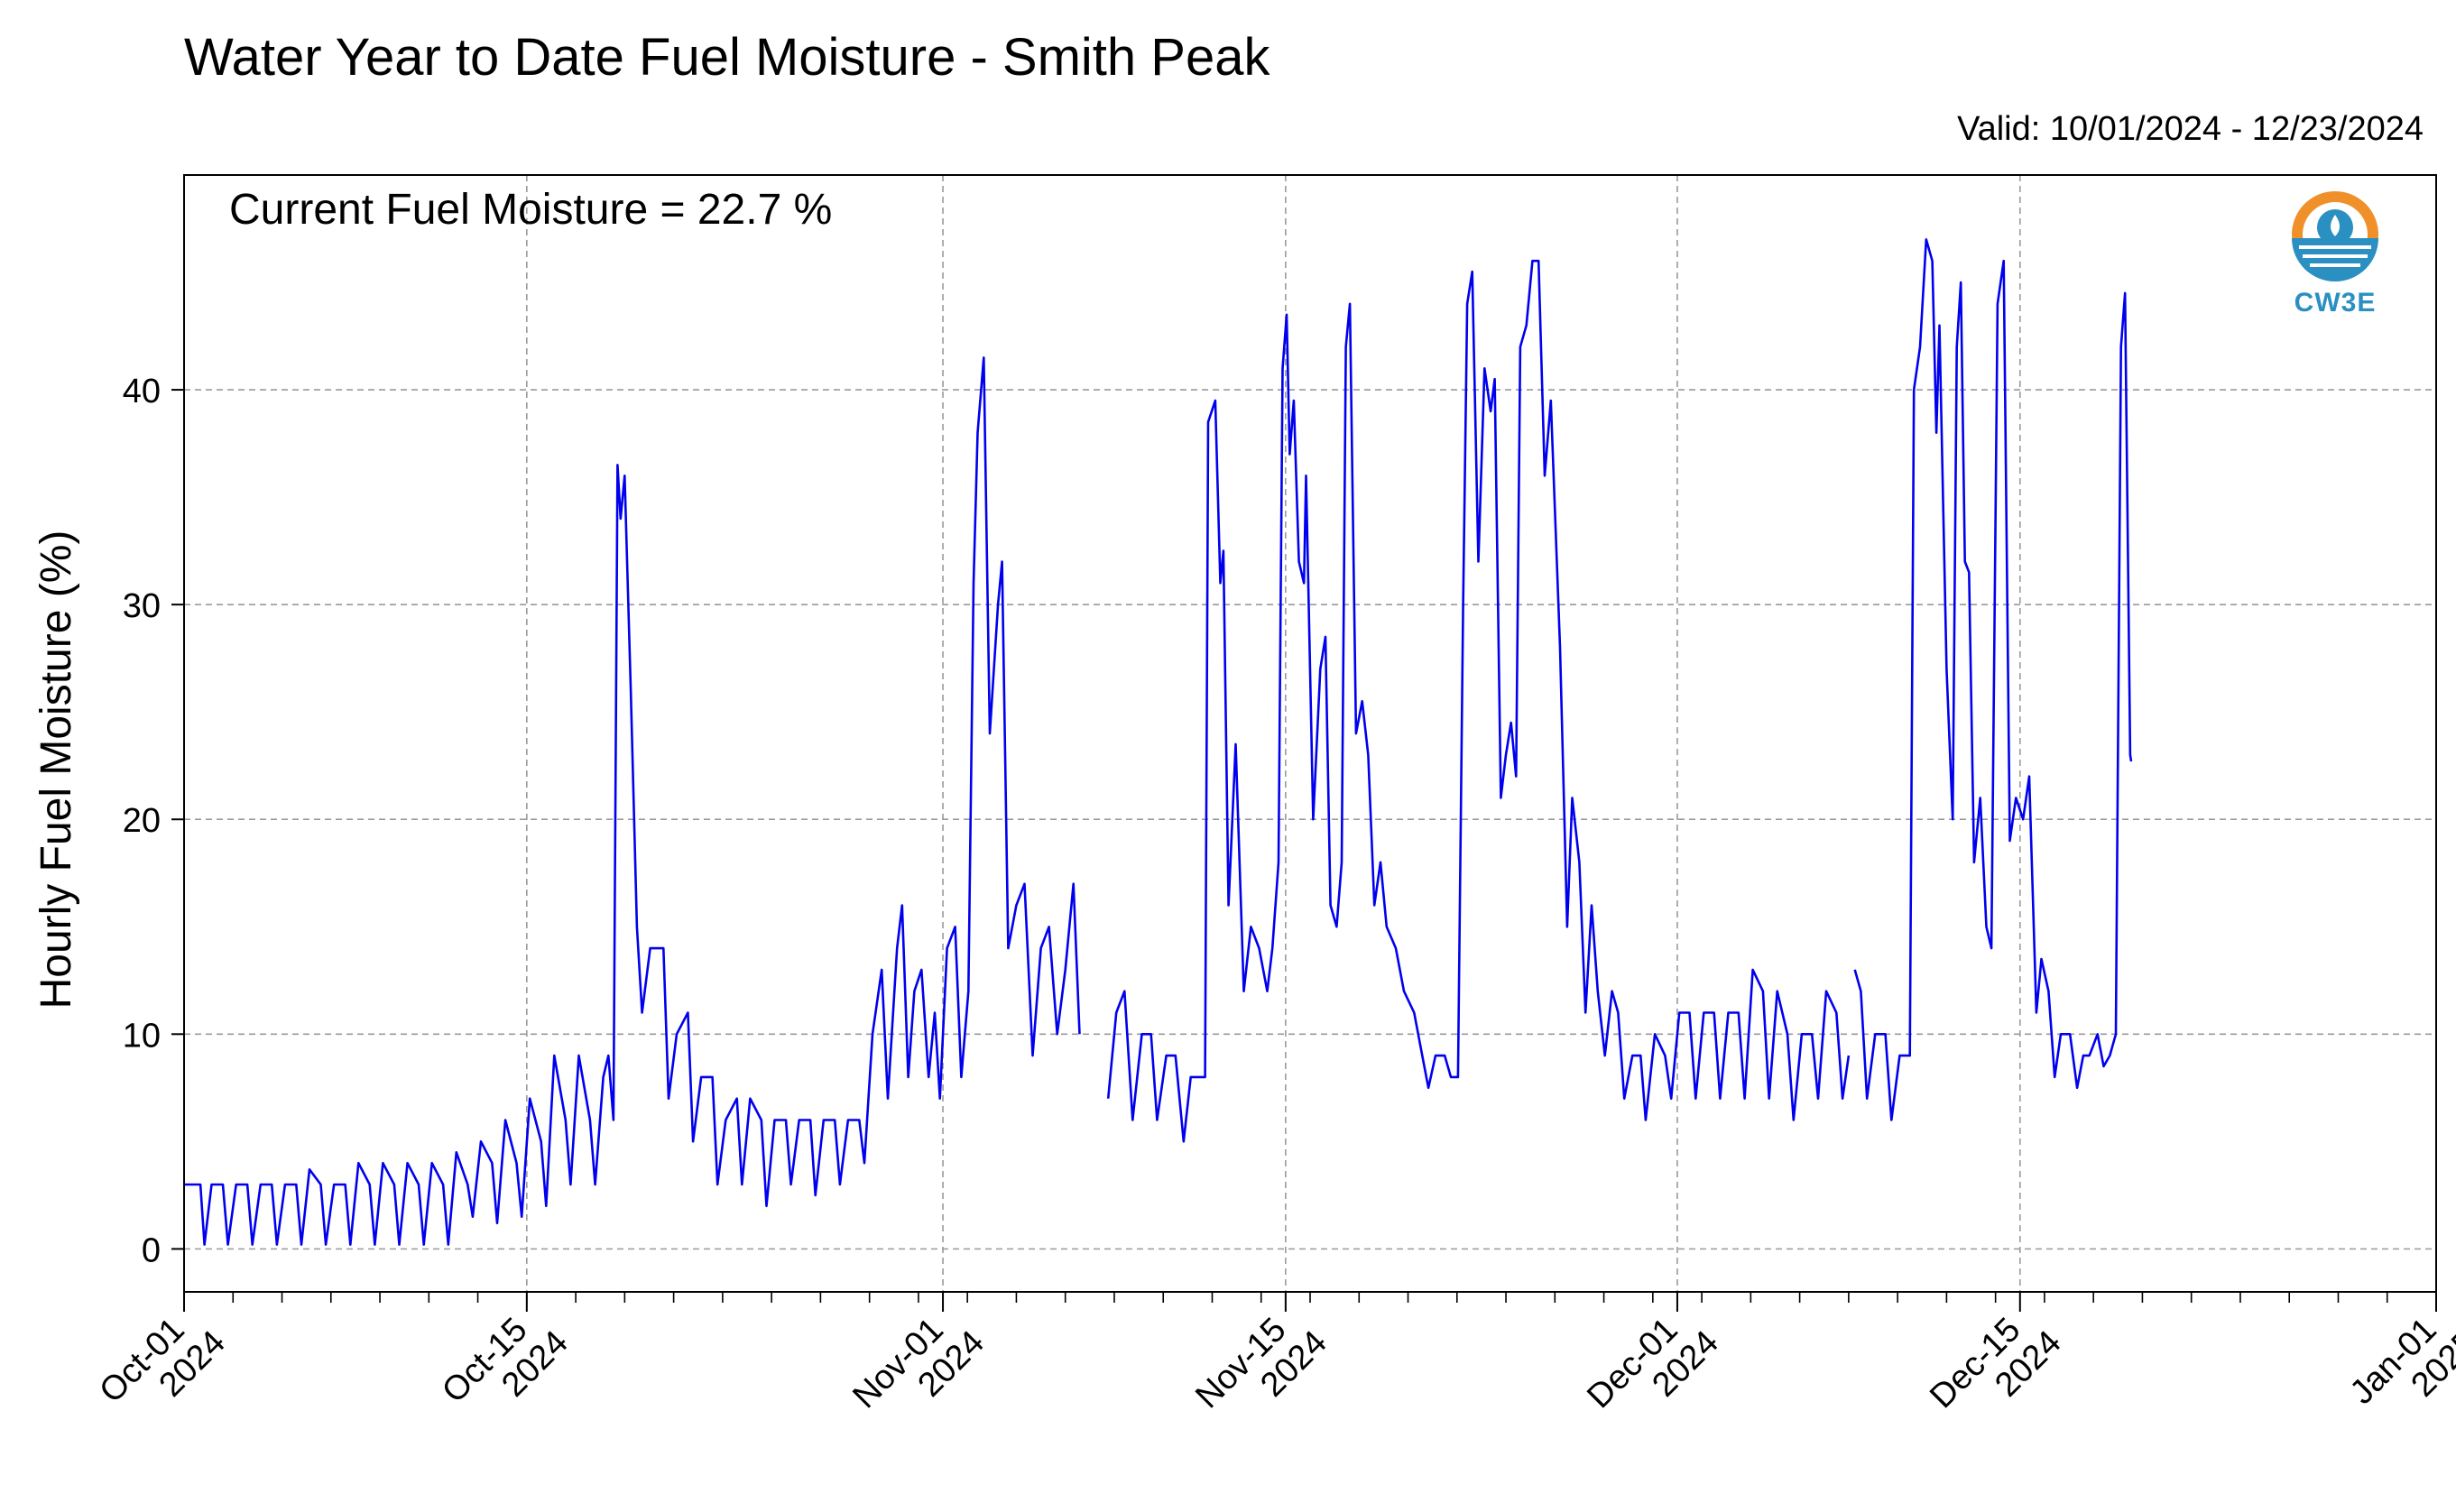 This screenshot has width=2456, height=1512. I want to click on y-tick-label: 20, so click(142, 821).